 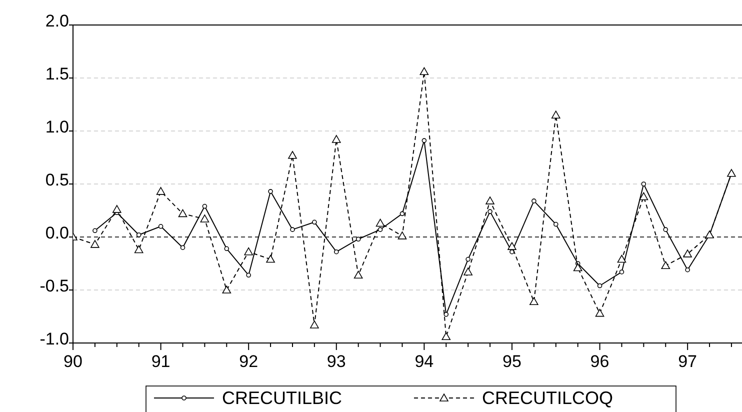 I want to click on y-tick-label: 1.0, so click(x=57, y=127).